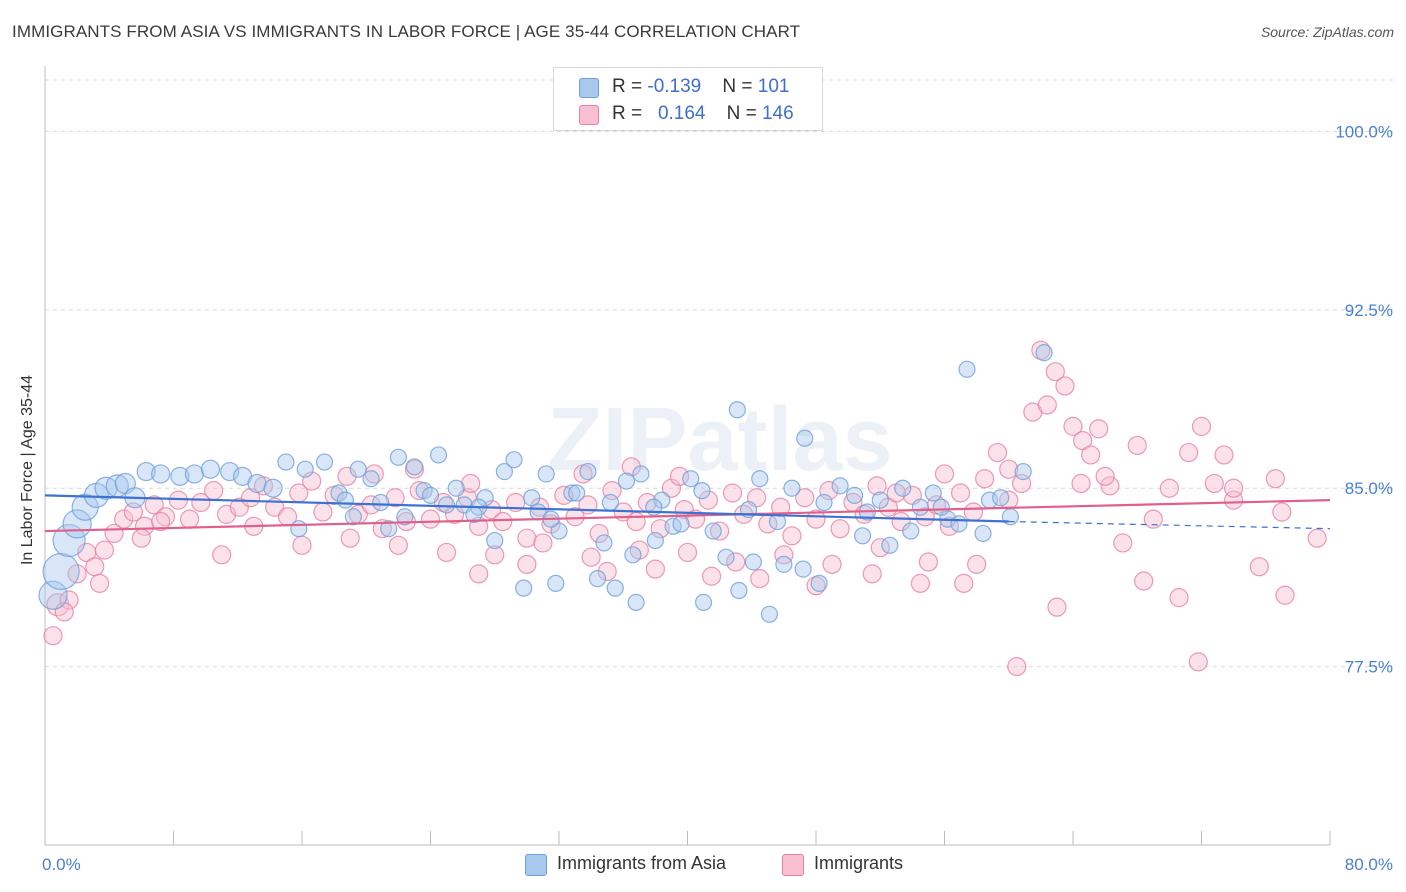 This screenshot has height=892, width=1406. What do you see at coordinates (1364, 399) in the screenshot?
I see `y-tick-labels: 77.5% 85.0% 92.5% 100.0%` at bounding box center [1364, 399].